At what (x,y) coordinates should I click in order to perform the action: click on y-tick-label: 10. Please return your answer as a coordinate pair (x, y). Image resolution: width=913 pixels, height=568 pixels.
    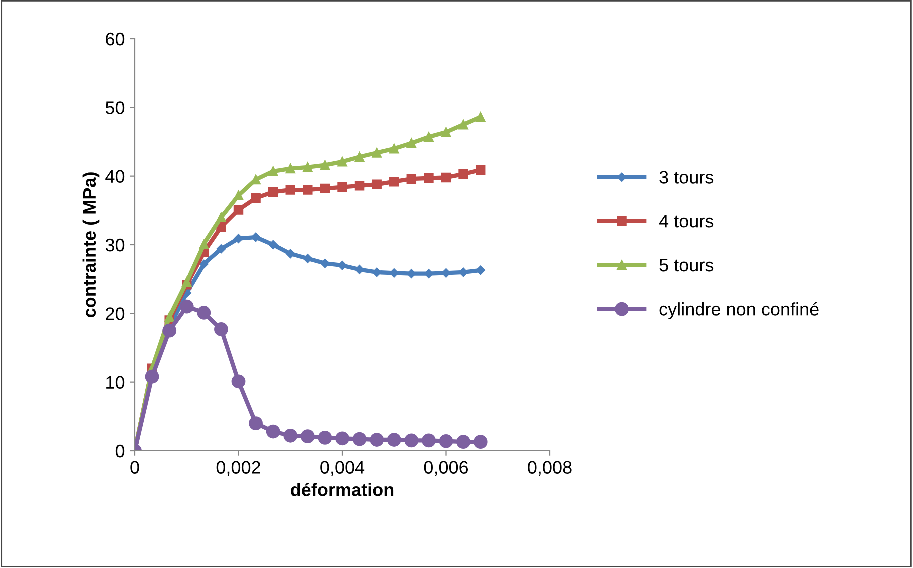
    Looking at the image, I should click on (115, 383).